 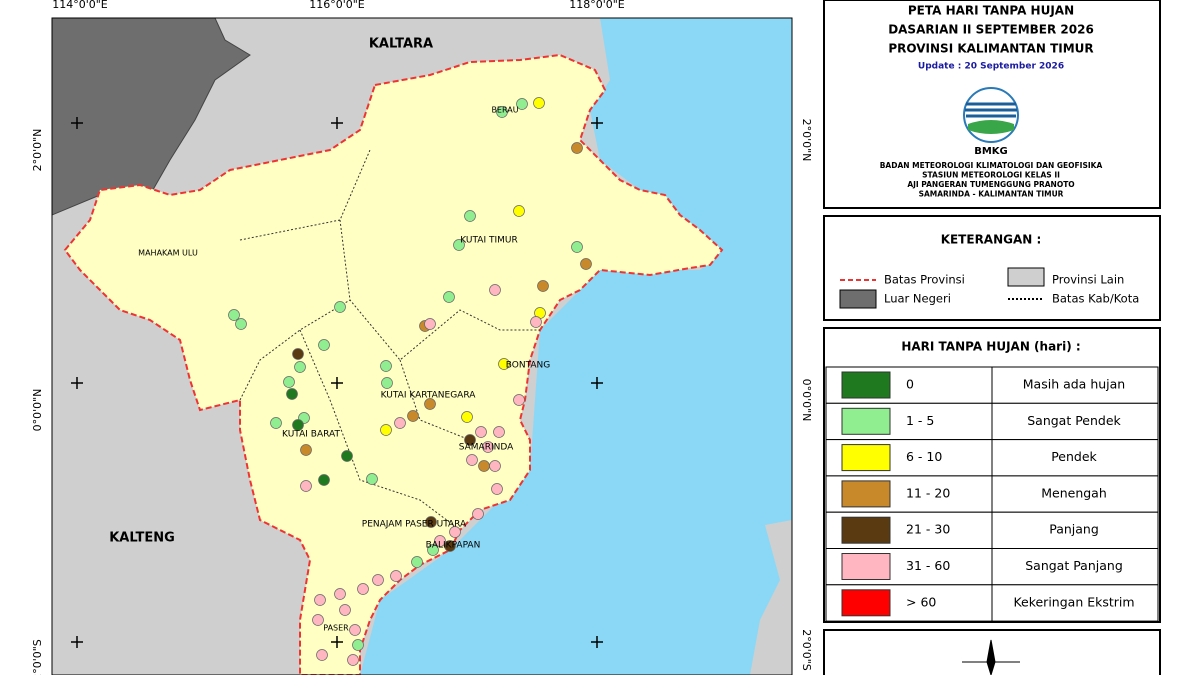 What do you see at coordinates (806, 400) in the screenshot?
I see `lat-label: 0°0'0"N` at bounding box center [806, 400].